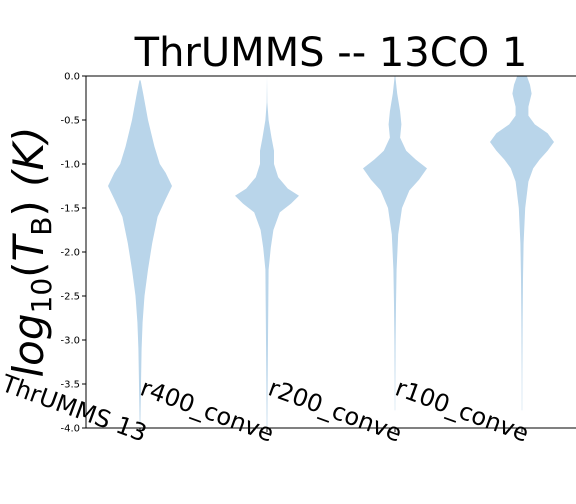 The width and height of the screenshot is (576, 504). I want to click on ylabel-close: ), so click(28, 208).